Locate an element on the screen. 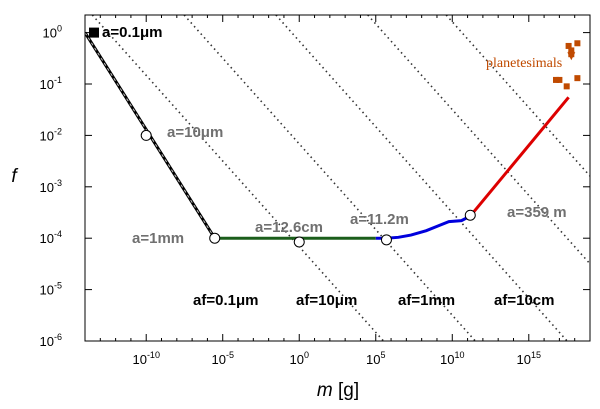  x-tick-label: 10⁻¹⁰ is located at coordinates (145, 358).